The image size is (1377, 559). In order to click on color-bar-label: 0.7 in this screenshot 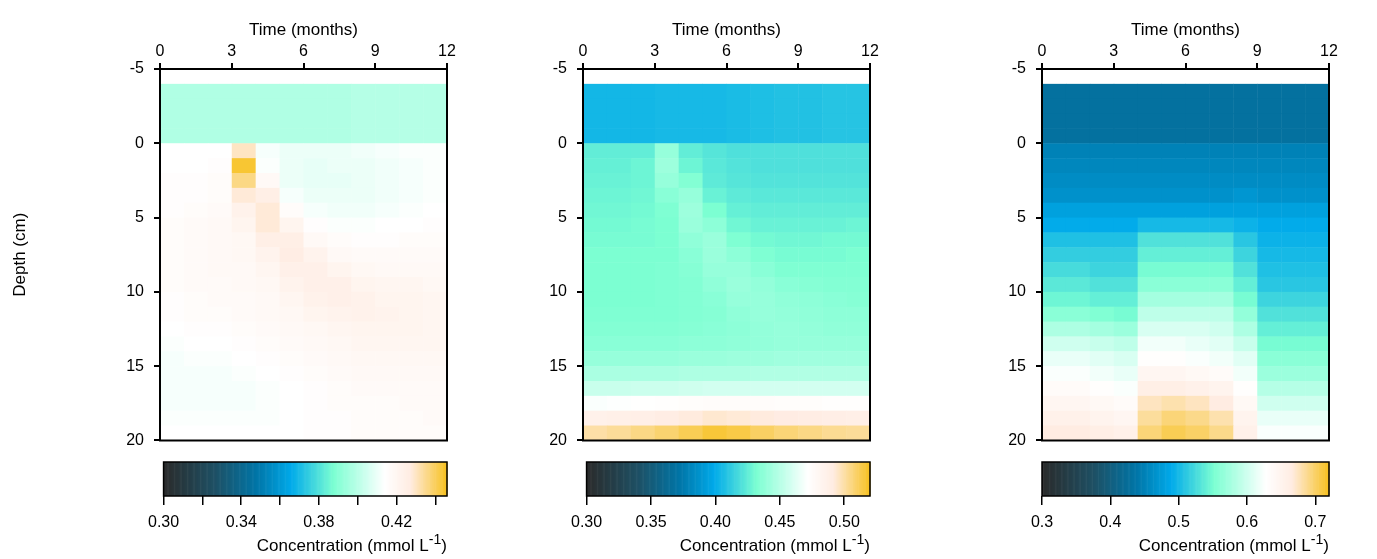, I will do `click(1315, 522)`.